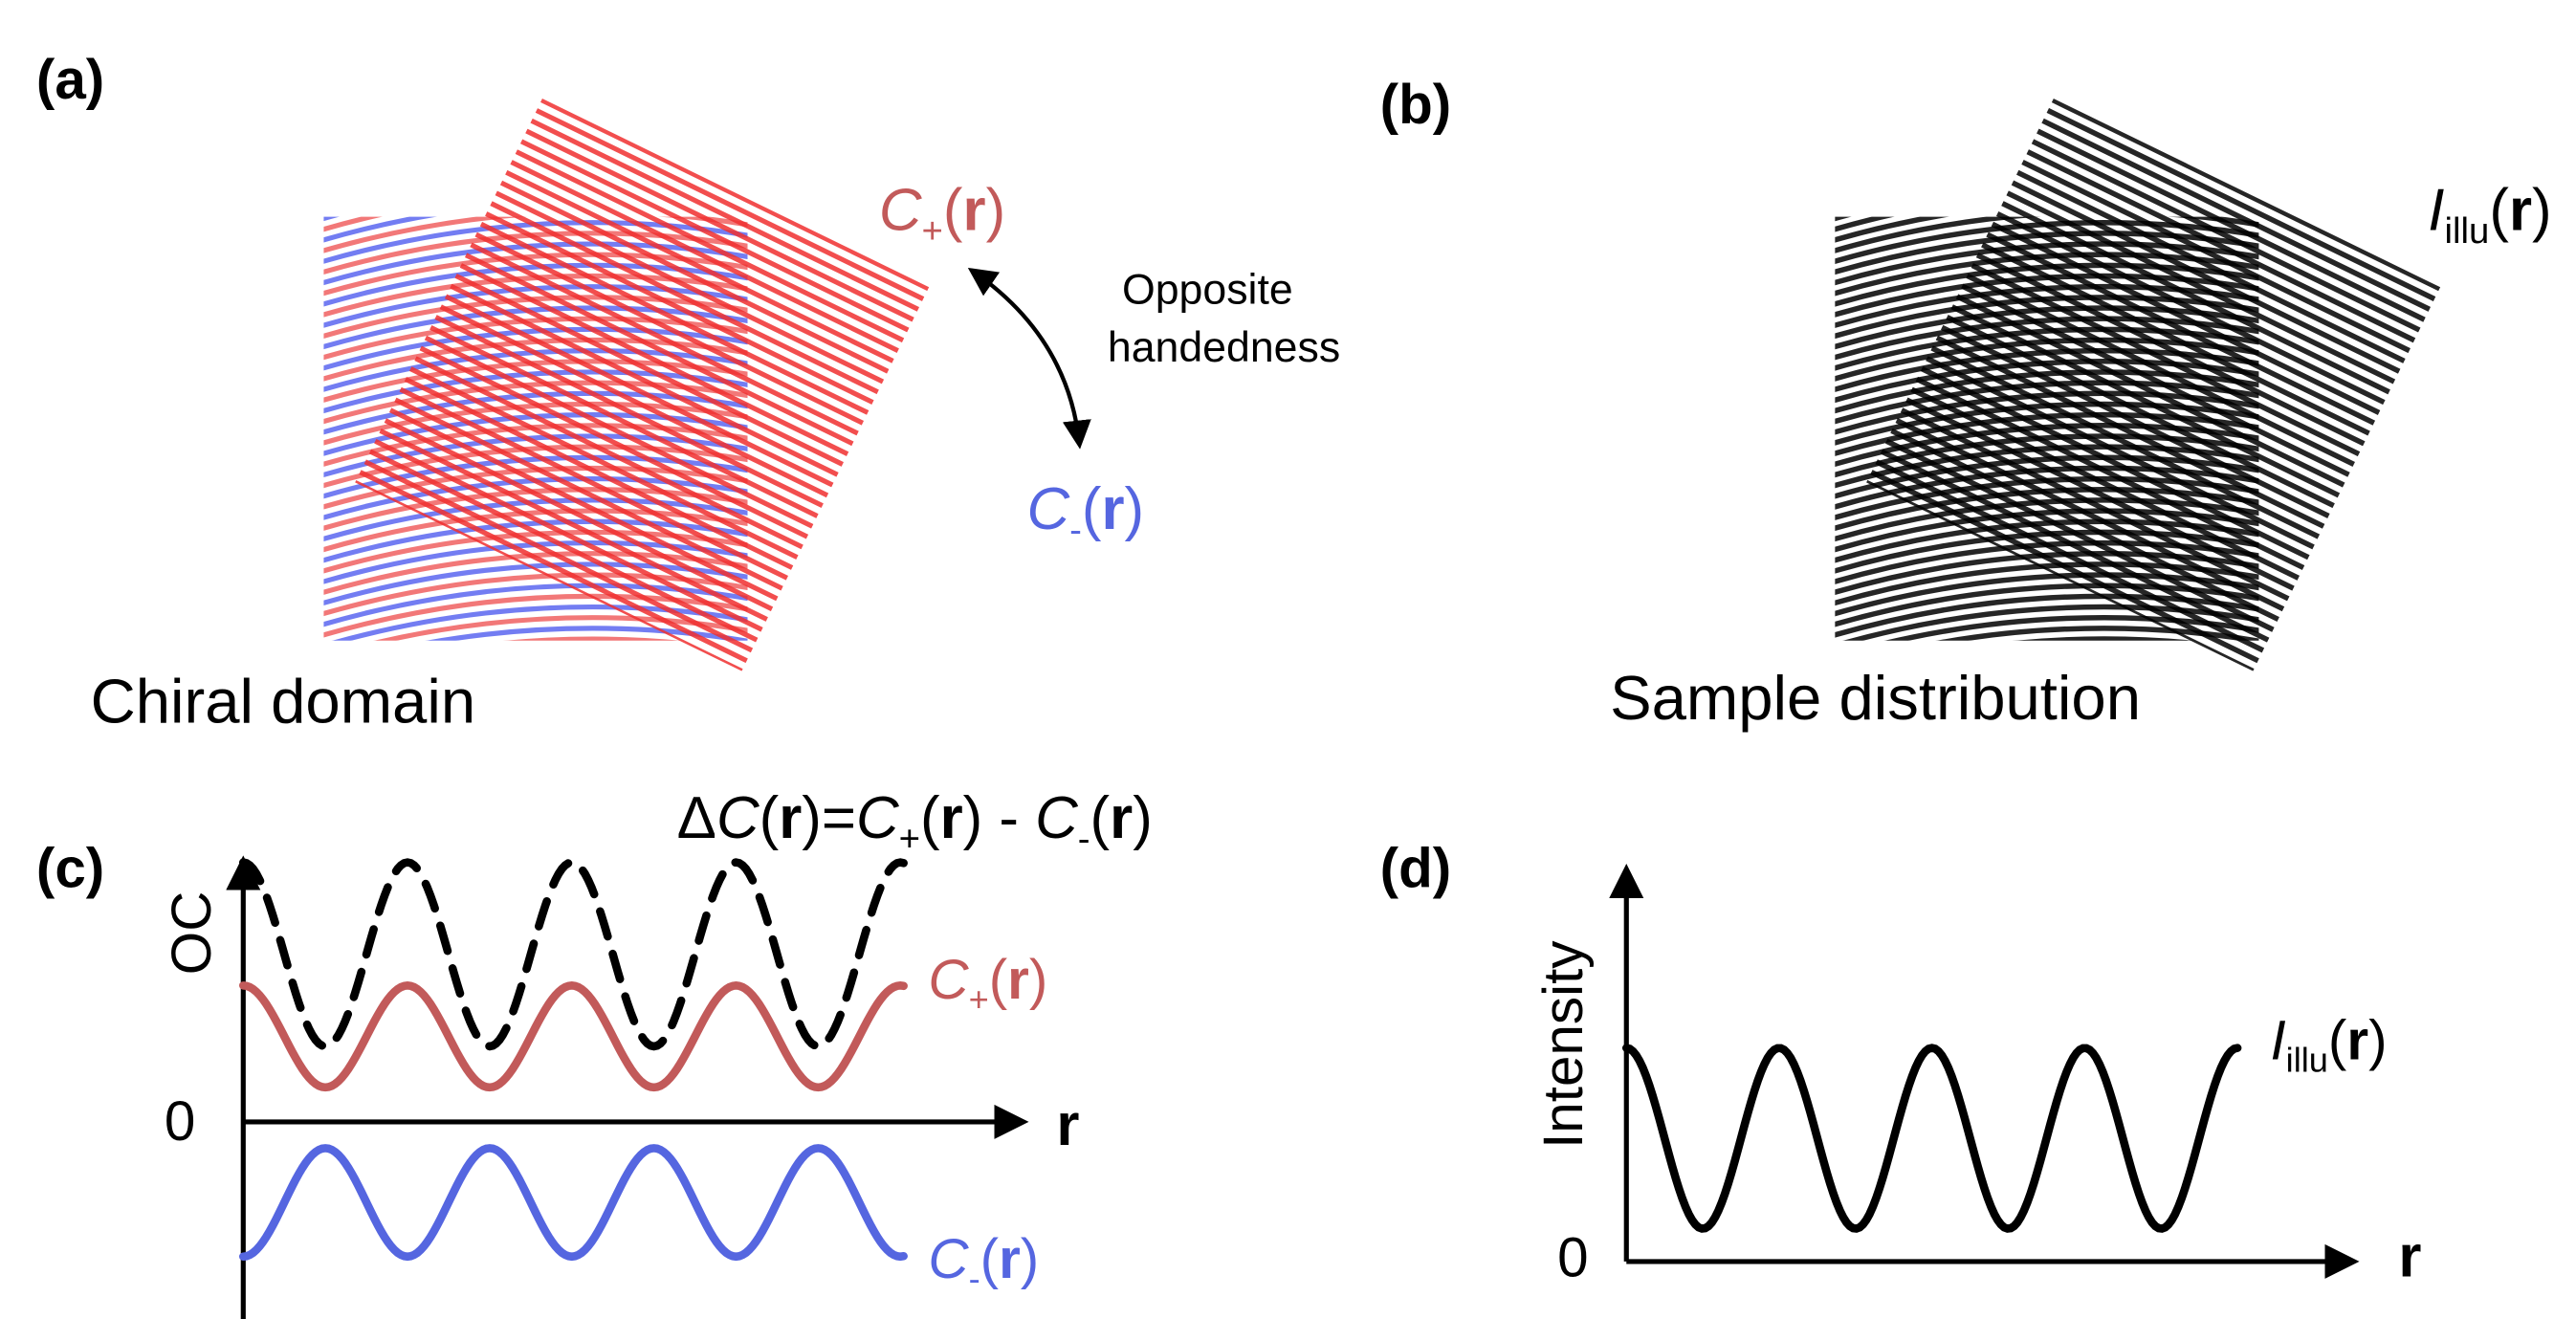  I want to click on c-minus-curve, so click(573, 1203).